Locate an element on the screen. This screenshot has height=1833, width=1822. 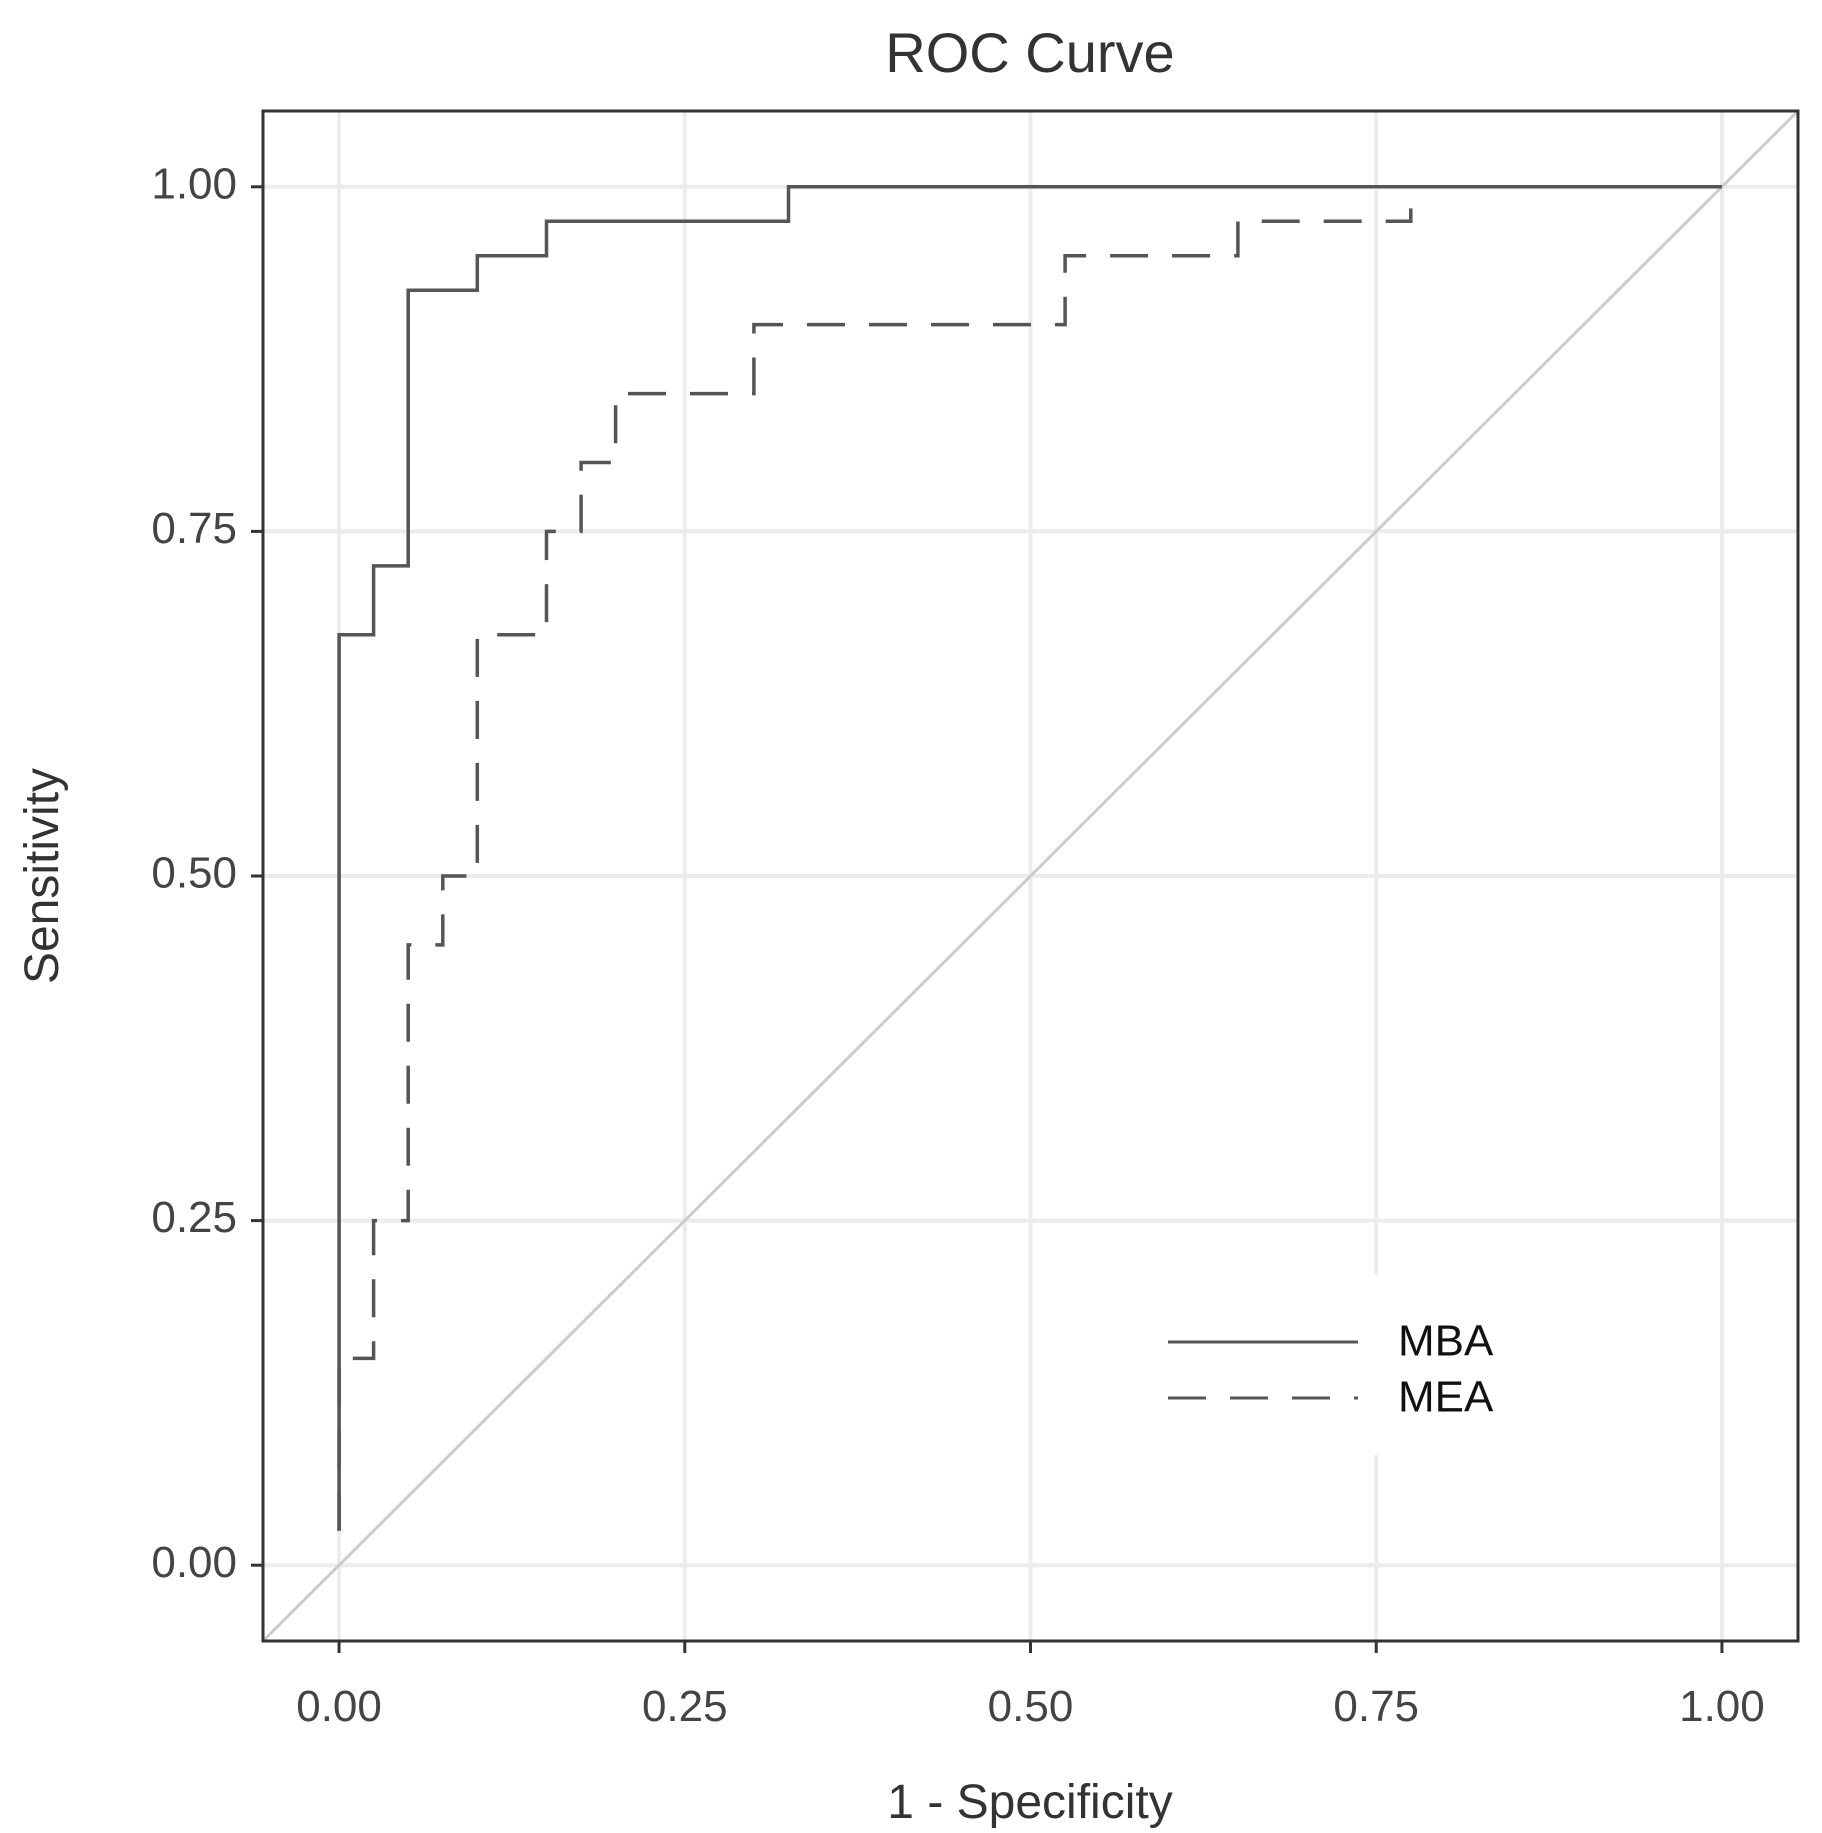
x-tick-label-0: 0.00 is located at coordinates (339, 1706).